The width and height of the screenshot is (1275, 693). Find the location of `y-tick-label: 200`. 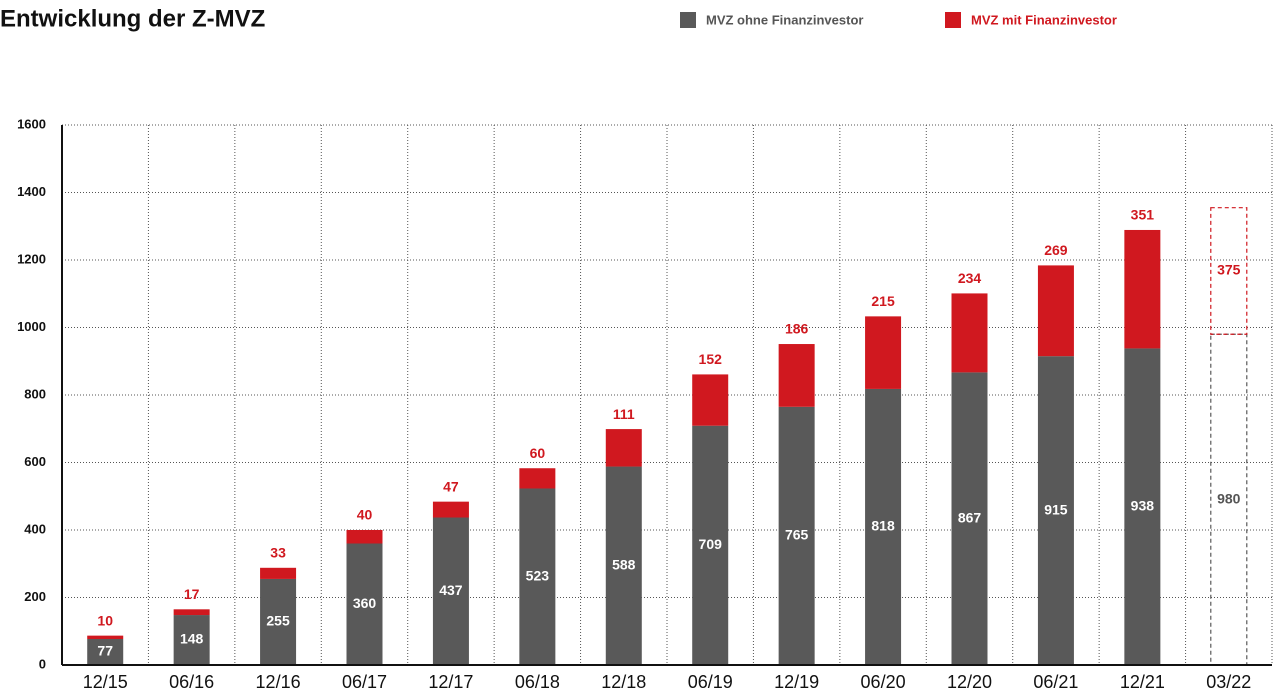

y-tick-label: 200 is located at coordinates (35, 596).